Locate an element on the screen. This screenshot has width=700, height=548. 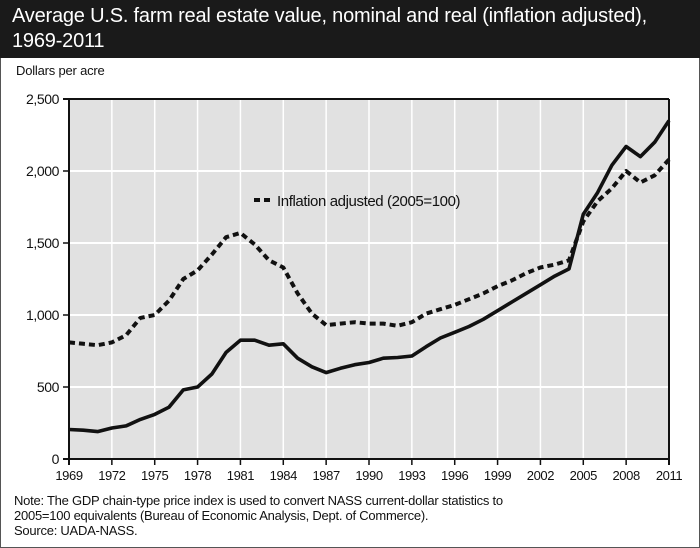
x-tick-label: 2005 is located at coordinates (583, 475).